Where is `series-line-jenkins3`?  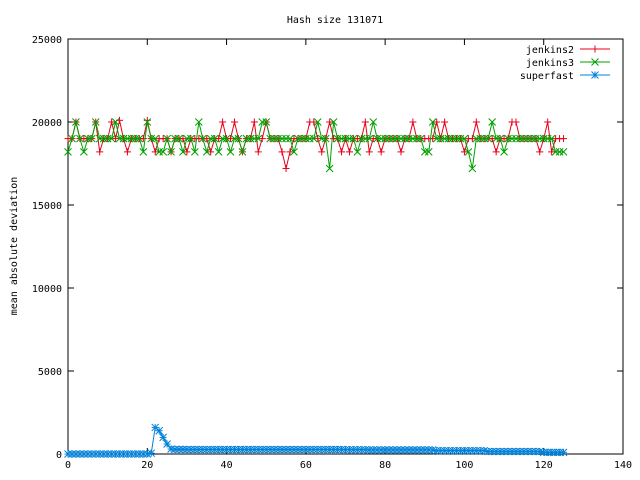 series-line-jenkins3 is located at coordinates (315, 145).